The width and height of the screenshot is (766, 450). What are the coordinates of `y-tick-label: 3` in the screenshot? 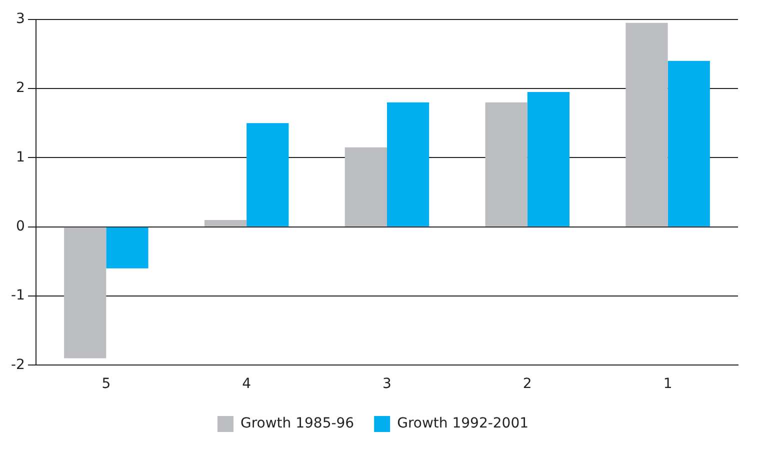 It's located at (20, 19).